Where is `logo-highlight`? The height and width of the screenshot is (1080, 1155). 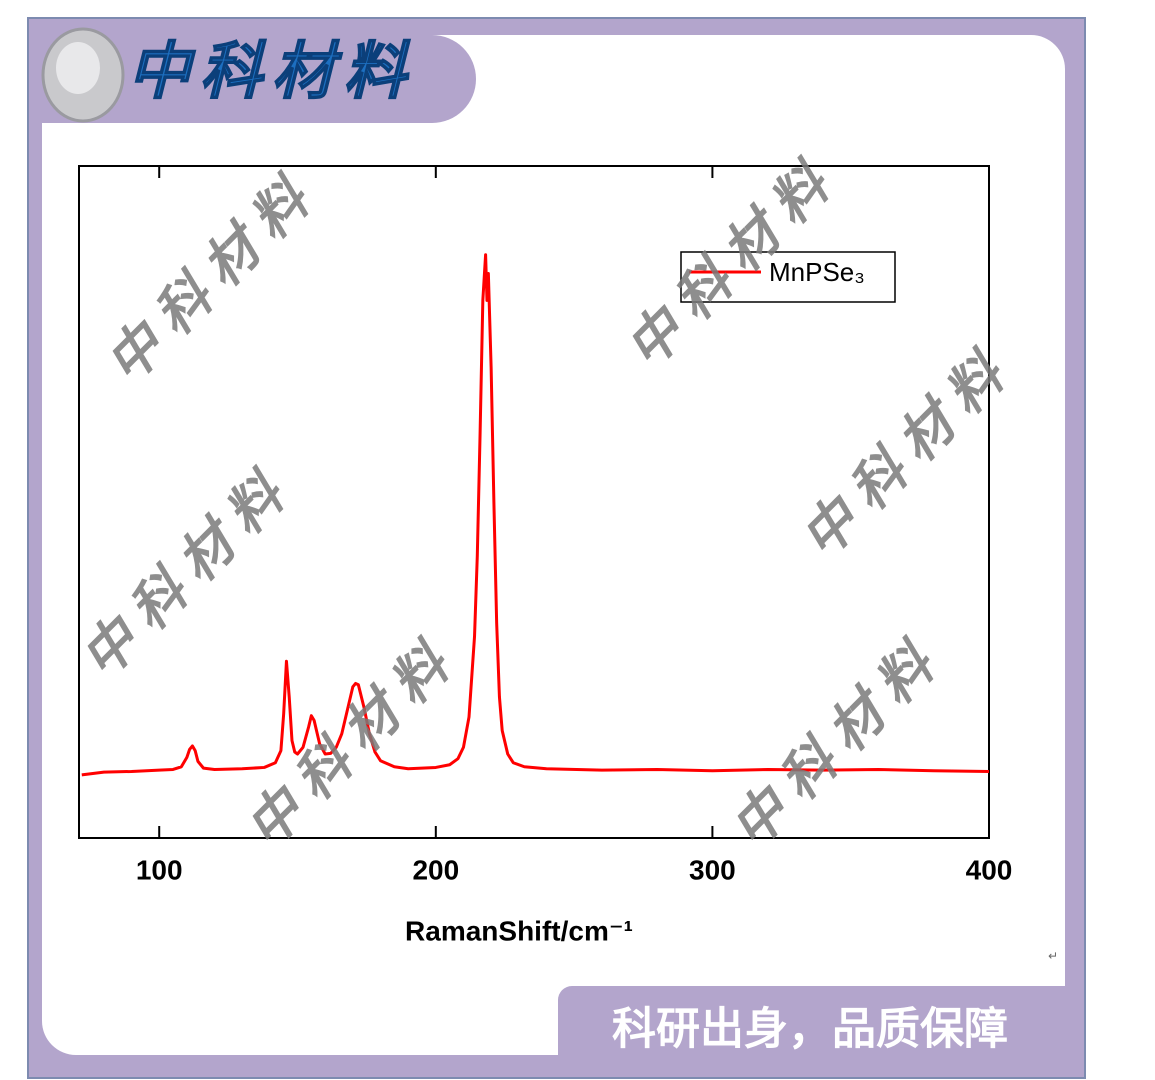
logo-highlight is located at coordinates (78, 68).